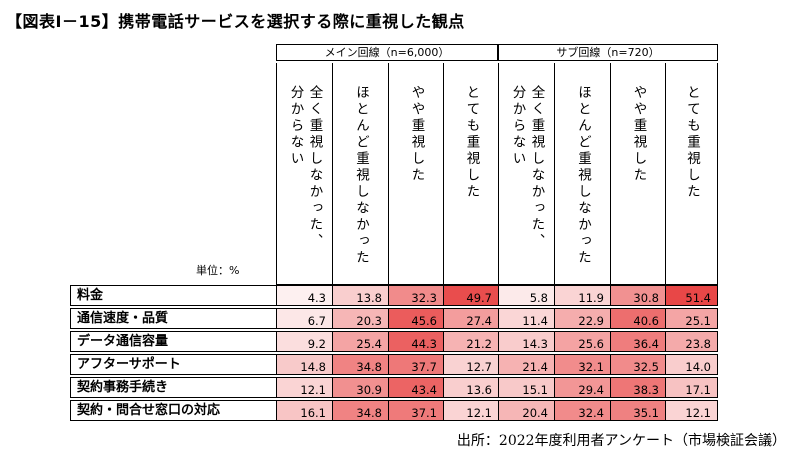 The height and width of the screenshot is (457, 800). Describe the element at coordinates (470, 341) in the screenshot. I see `table-cell: 21.2` at that location.